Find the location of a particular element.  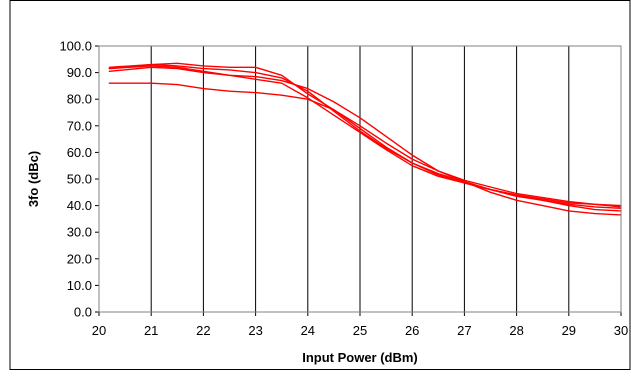

y-tick-label: 90.0 is located at coordinates (79, 72).